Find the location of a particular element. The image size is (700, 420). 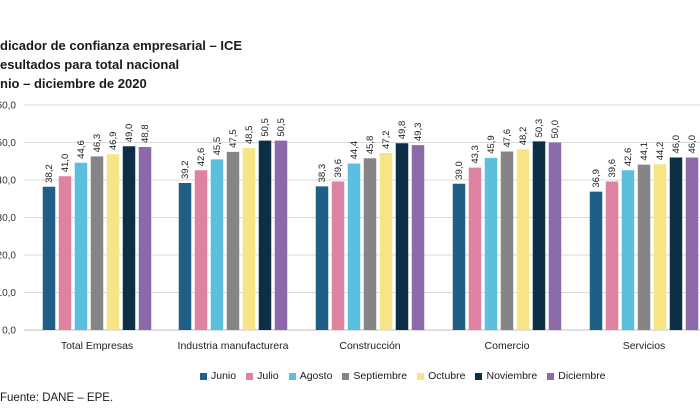

data-label: 46,9 is located at coordinates (113, 141).